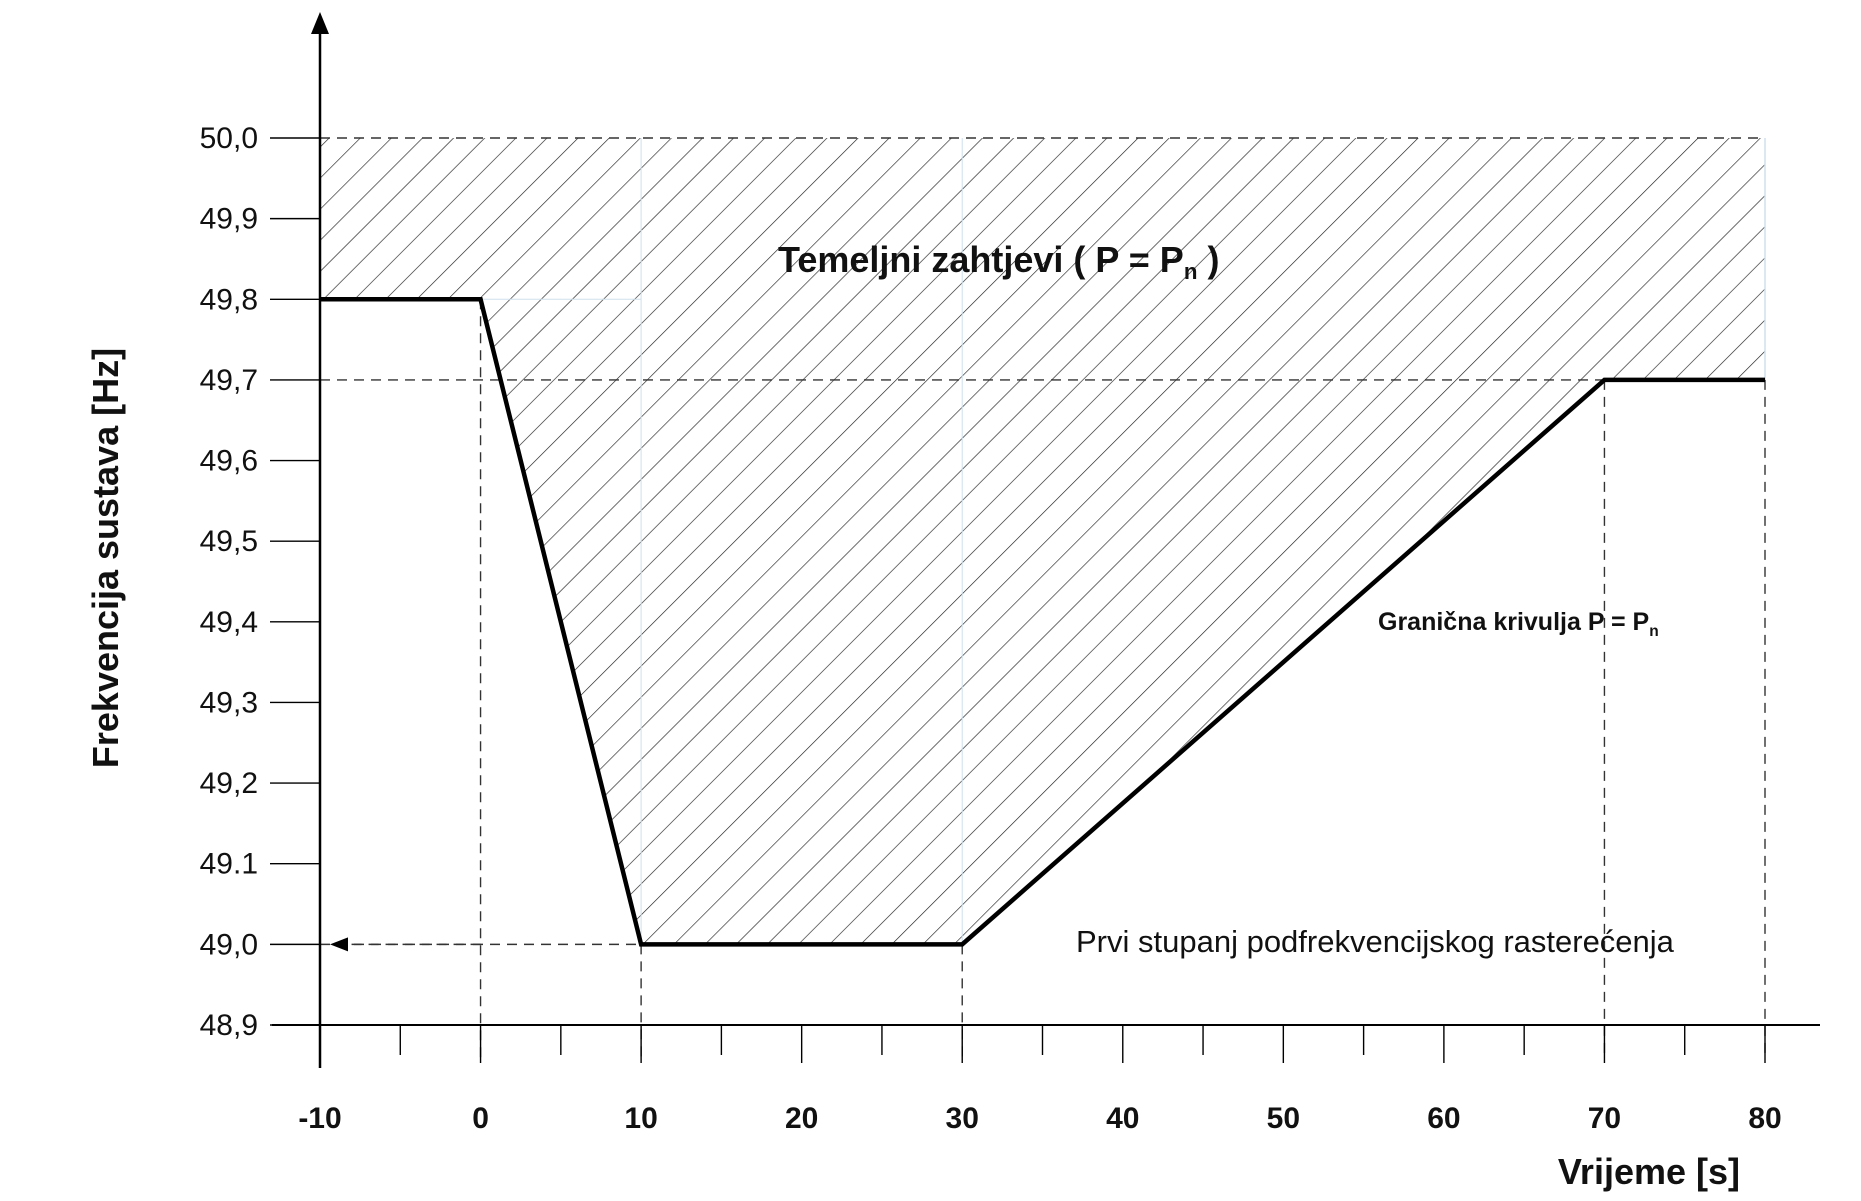  Describe the element at coordinates (229, 944) in the screenshot. I see `y-tick-label: 49,0` at that location.